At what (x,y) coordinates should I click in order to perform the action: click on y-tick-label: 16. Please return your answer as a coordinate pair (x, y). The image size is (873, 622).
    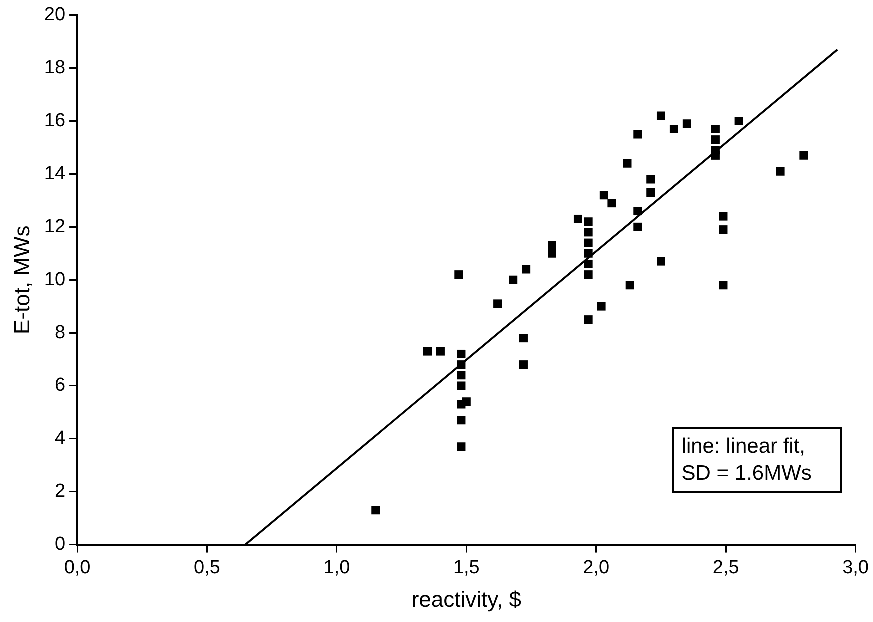
    Looking at the image, I should click on (55, 121).